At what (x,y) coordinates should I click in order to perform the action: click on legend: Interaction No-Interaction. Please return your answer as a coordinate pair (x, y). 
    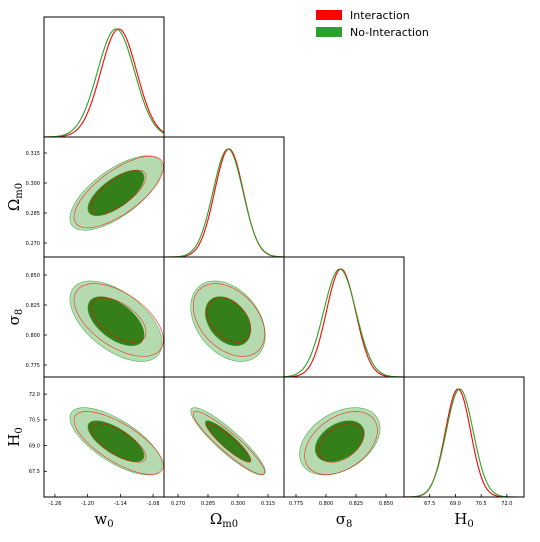
    Looking at the image, I should click on (372, 24).